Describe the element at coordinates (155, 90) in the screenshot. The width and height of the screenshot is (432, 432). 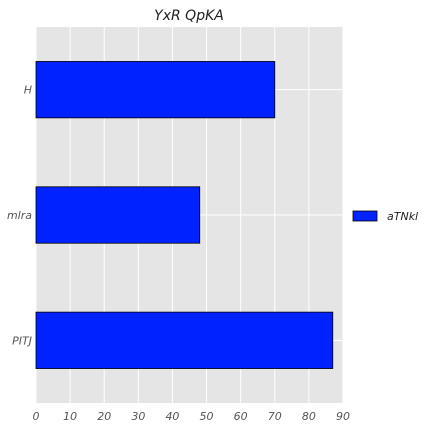
I see `bar-h` at that location.